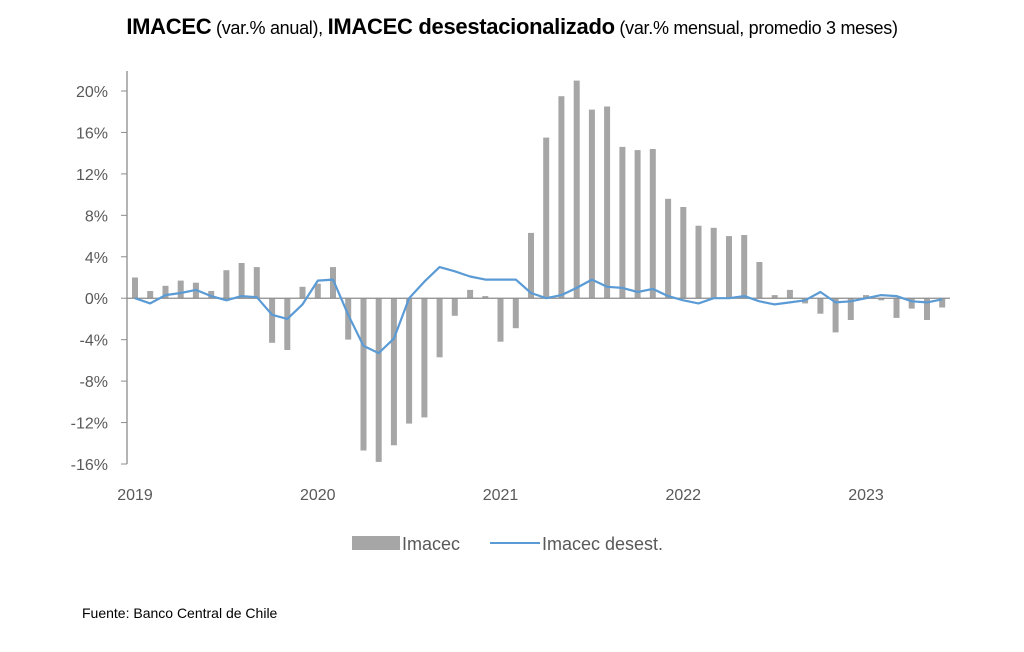 This screenshot has height=652, width=1024. Describe the element at coordinates (376, 543) in the screenshot. I see `legend-swatch-imacec` at that location.